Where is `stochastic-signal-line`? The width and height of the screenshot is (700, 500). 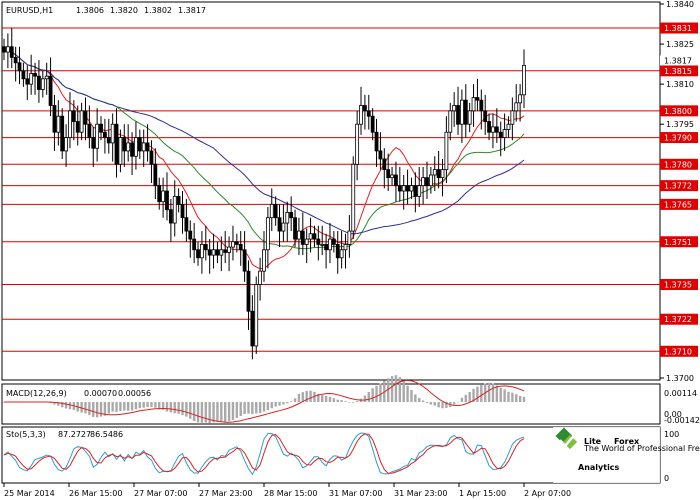
stochastic-signal-line is located at coordinates (264, 453).